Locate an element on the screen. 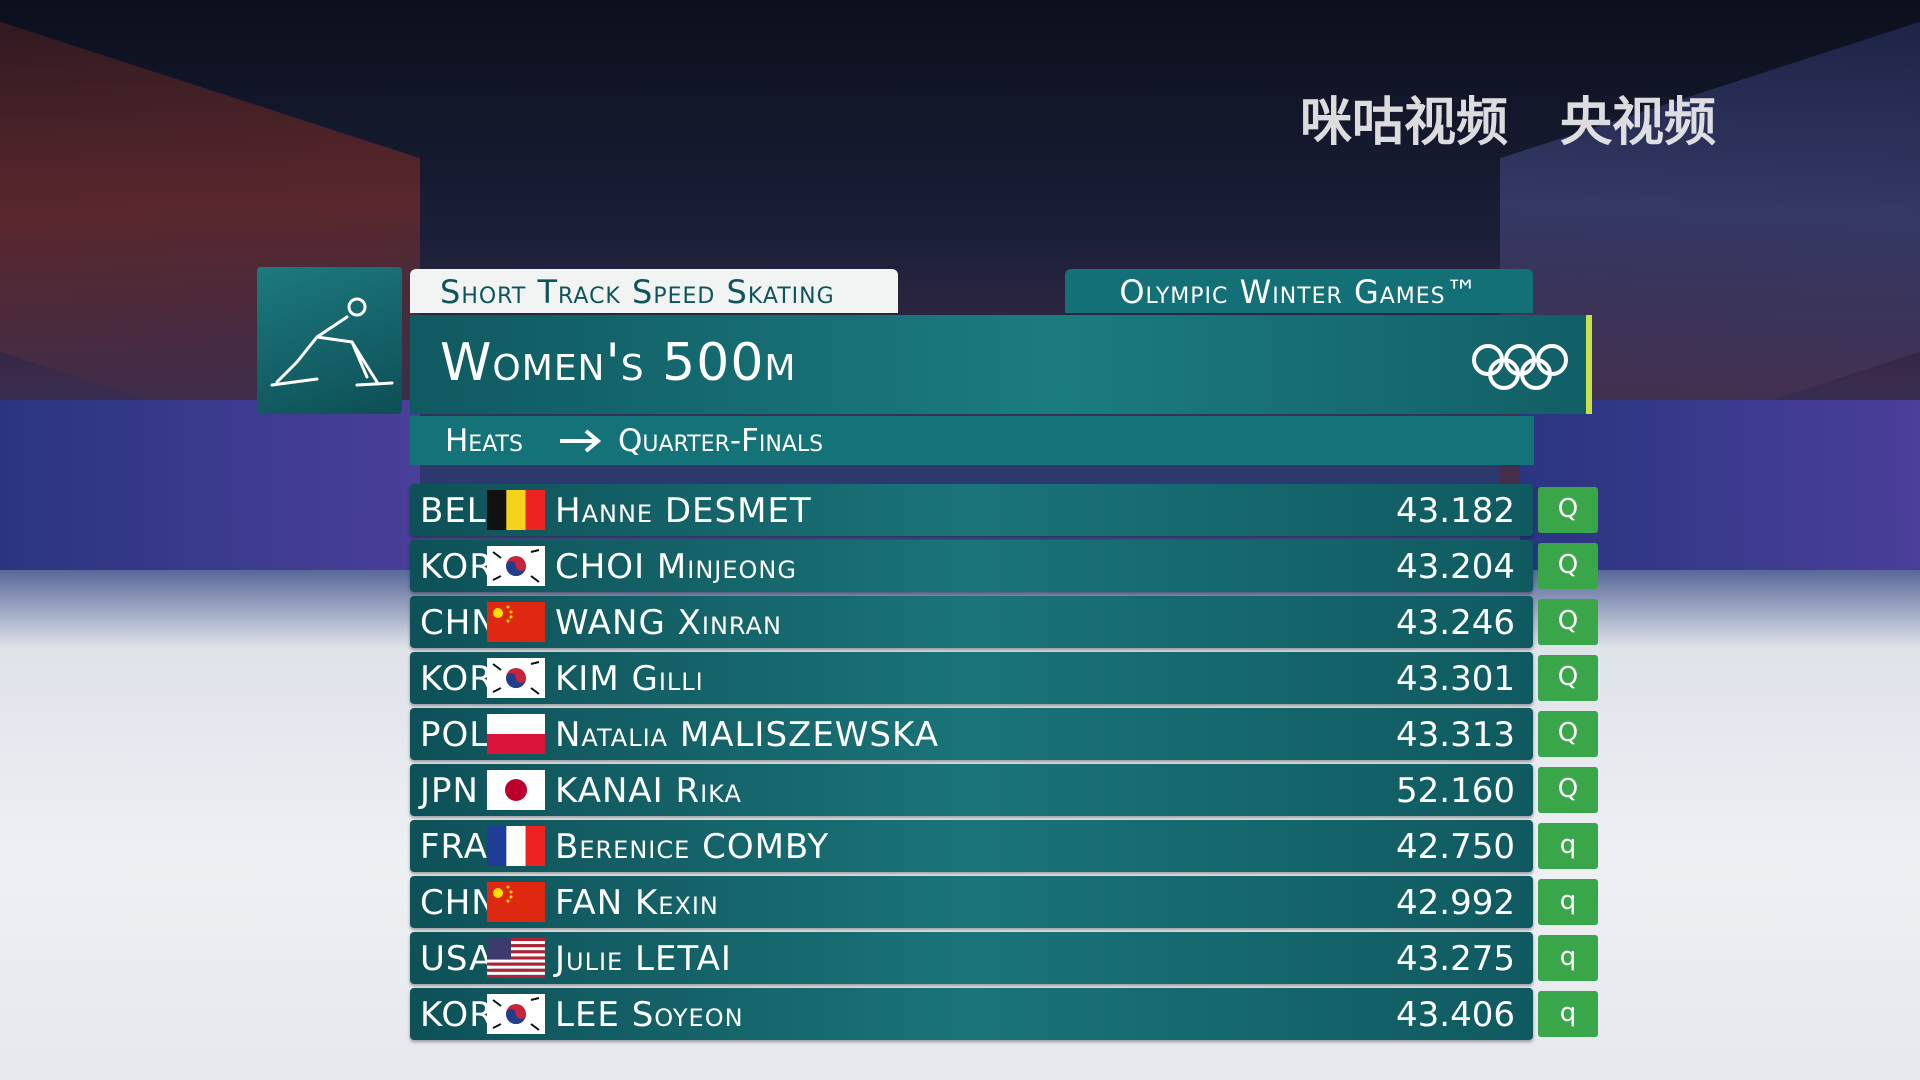 The height and width of the screenshot is (1080, 1920). noc-code: BEL is located at coordinates (453, 511).